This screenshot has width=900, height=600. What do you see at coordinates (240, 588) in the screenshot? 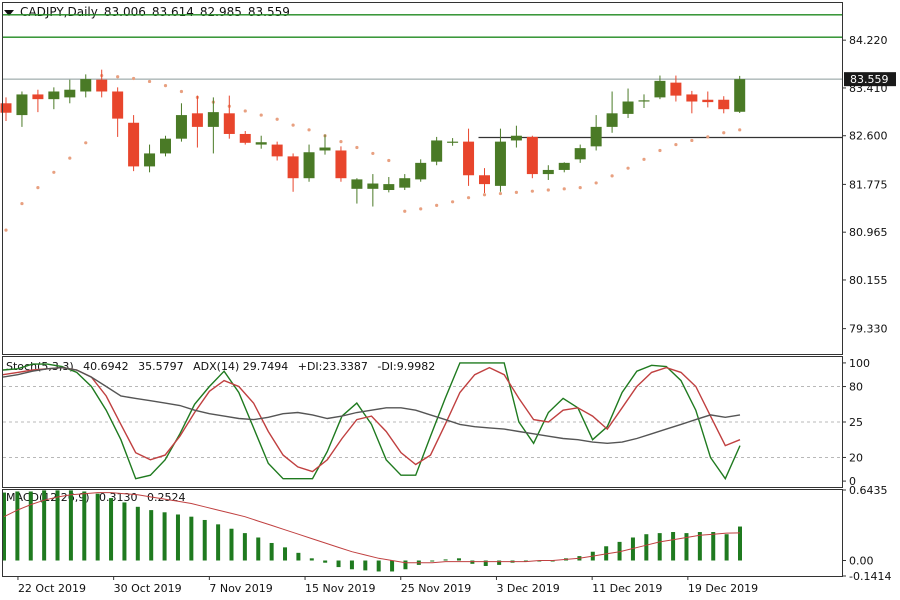
I see `time-tick-label: 7 Nov 2019` at bounding box center [240, 588].